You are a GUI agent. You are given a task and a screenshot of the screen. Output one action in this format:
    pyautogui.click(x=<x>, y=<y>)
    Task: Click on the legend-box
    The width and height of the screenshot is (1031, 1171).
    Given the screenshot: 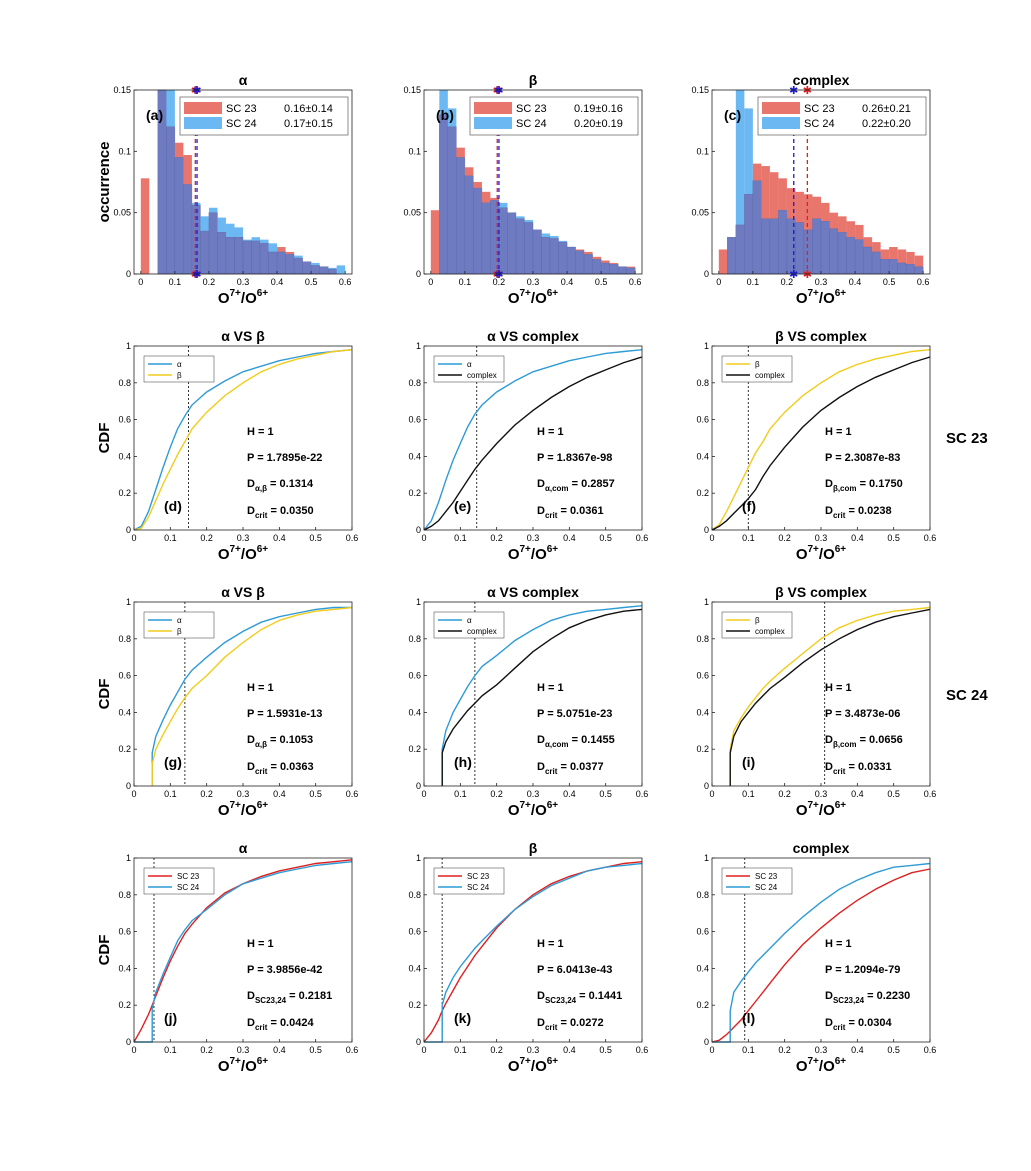 What is the action you would take?
    pyautogui.click(x=469, y=369)
    